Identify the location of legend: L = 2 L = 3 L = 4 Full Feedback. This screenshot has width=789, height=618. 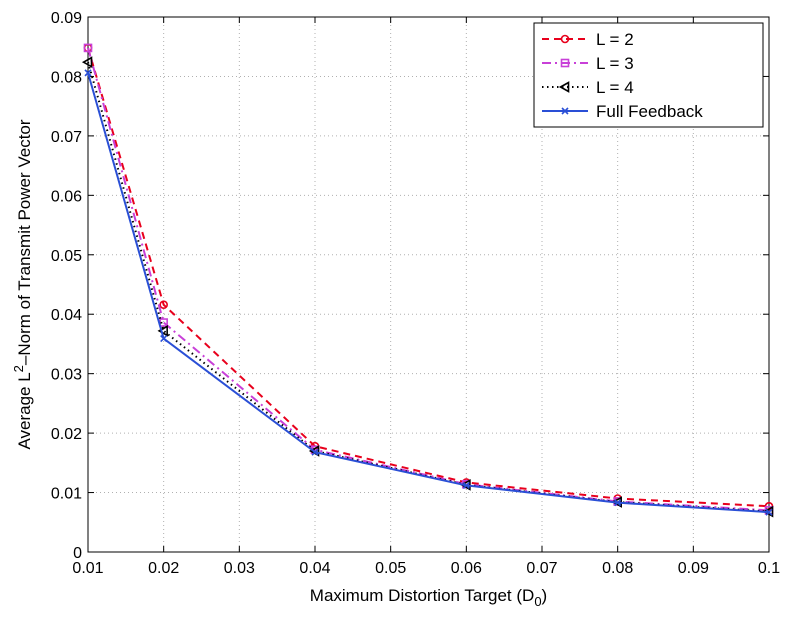
(648, 75).